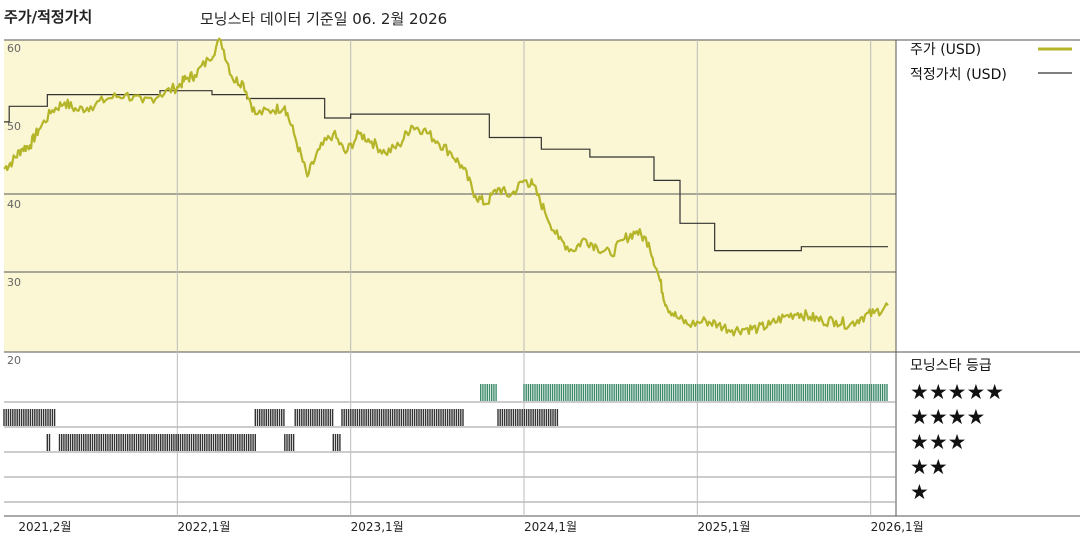 This screenshot has height=540, width=1080. Describe the element at coordinates (48, 17) in the screenshot. I see `chart-left-title: 주가/적정가치` at that location.